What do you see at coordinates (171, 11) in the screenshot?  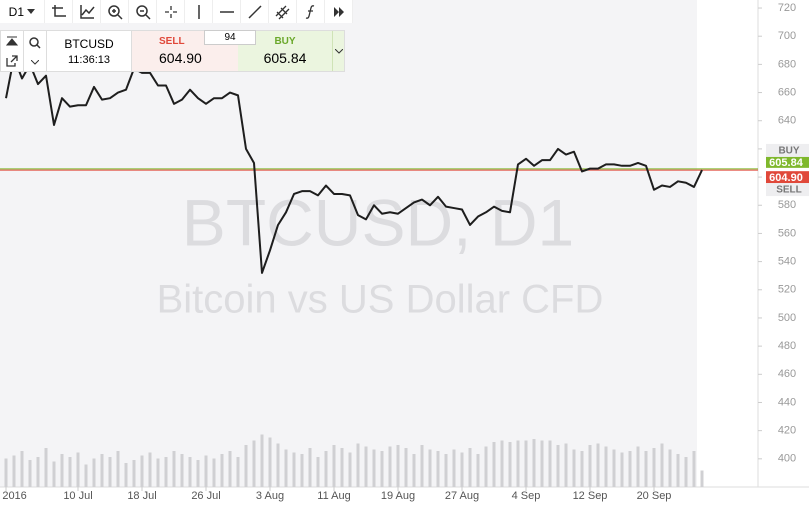 I see `tool-crosshair` at bounding box center [171, 11].